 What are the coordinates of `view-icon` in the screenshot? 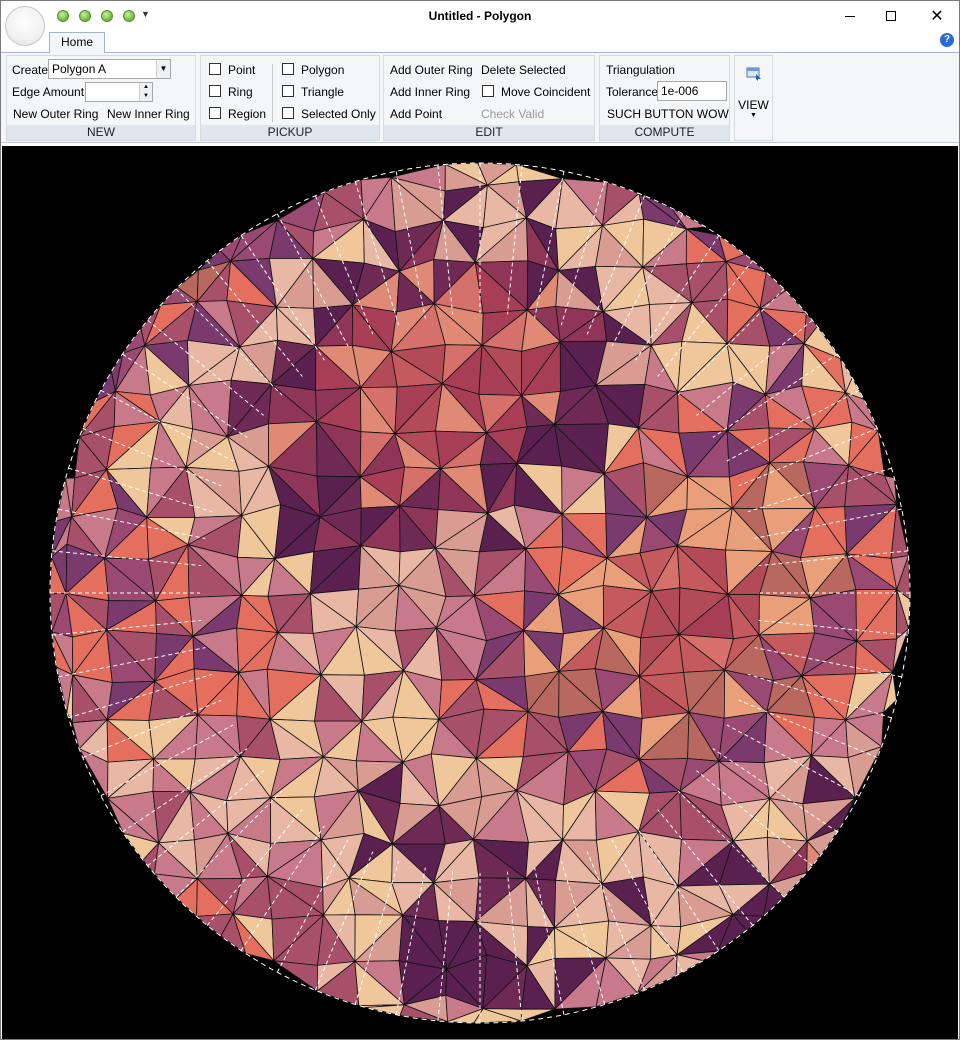 It's located at (753, 74).